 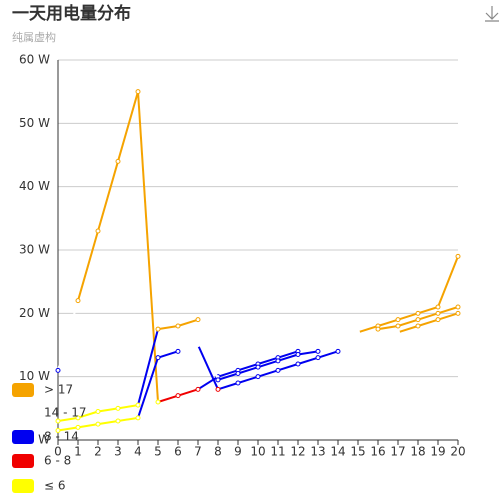 What do you see at coordinates (34, 60) in the screenshot?
I see `y-tick-label: 60 W` at bounding box center [34, 60].